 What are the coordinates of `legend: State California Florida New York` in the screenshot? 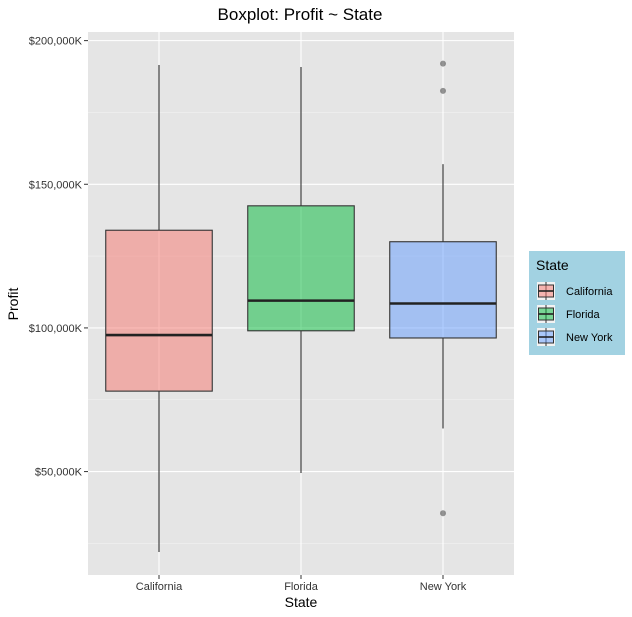 It's located at (577, 303).